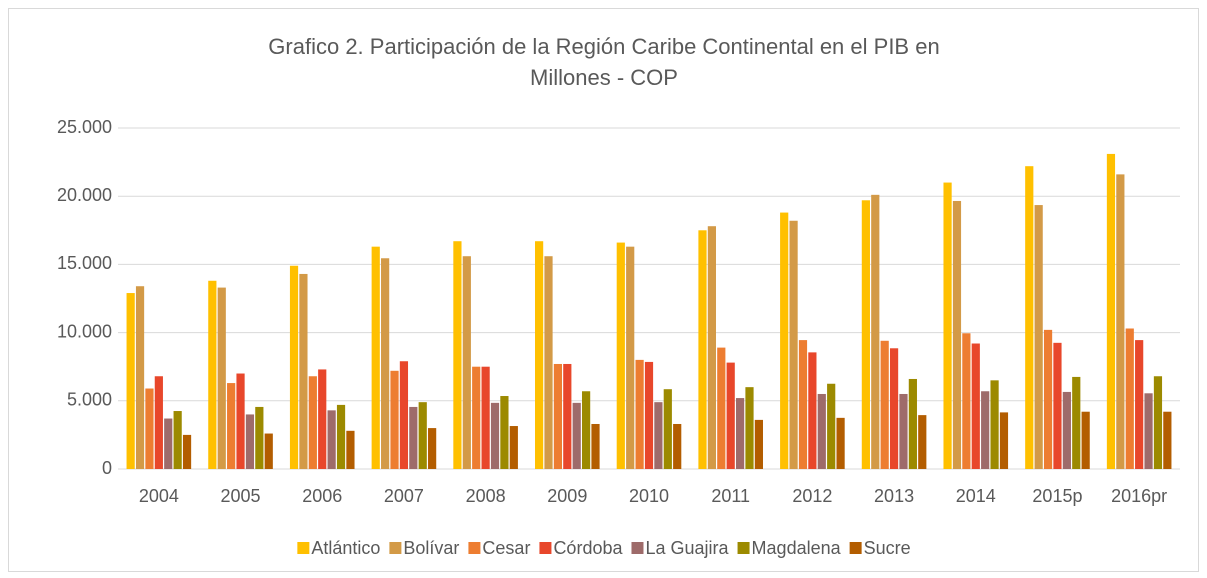 The width and height of the screenshot is (1207, 578). Describe the element at coordinates (506, 548) in the screenshot. I see `legend-label: Cesar` at that location.